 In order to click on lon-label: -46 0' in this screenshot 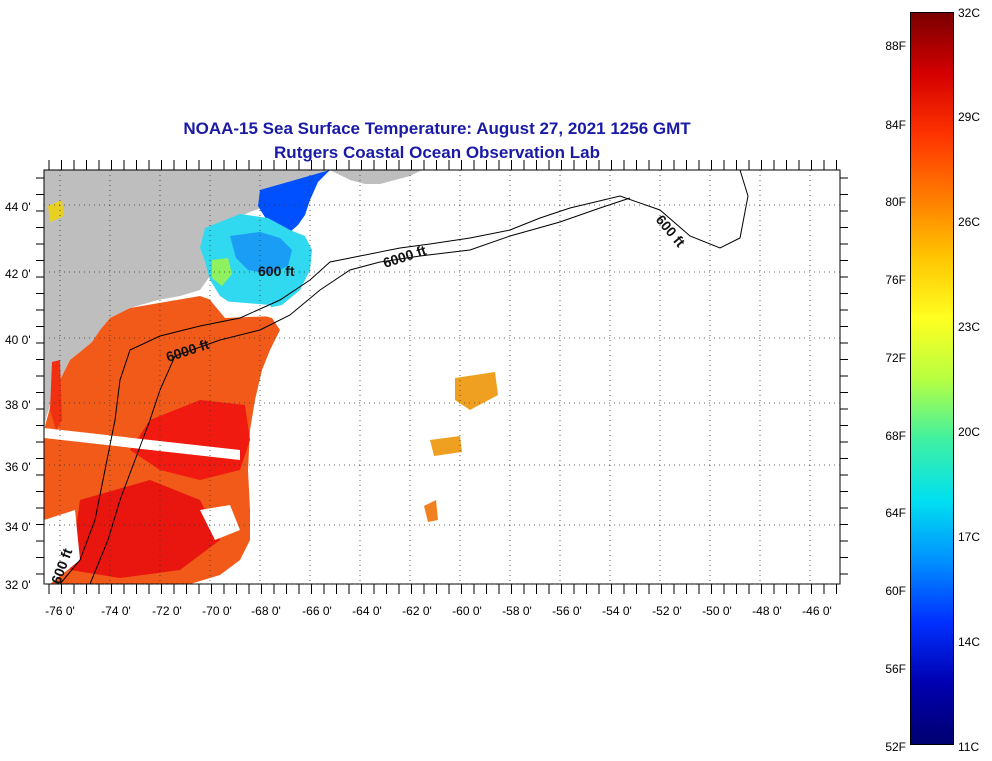, I will do `click(817, 611)`.